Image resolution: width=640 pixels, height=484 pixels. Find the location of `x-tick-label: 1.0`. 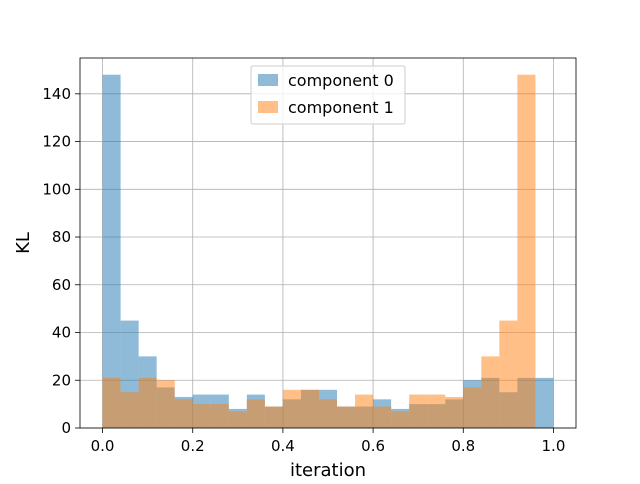

x-tick-label: 1.0 is located at coordinates (554, 446).